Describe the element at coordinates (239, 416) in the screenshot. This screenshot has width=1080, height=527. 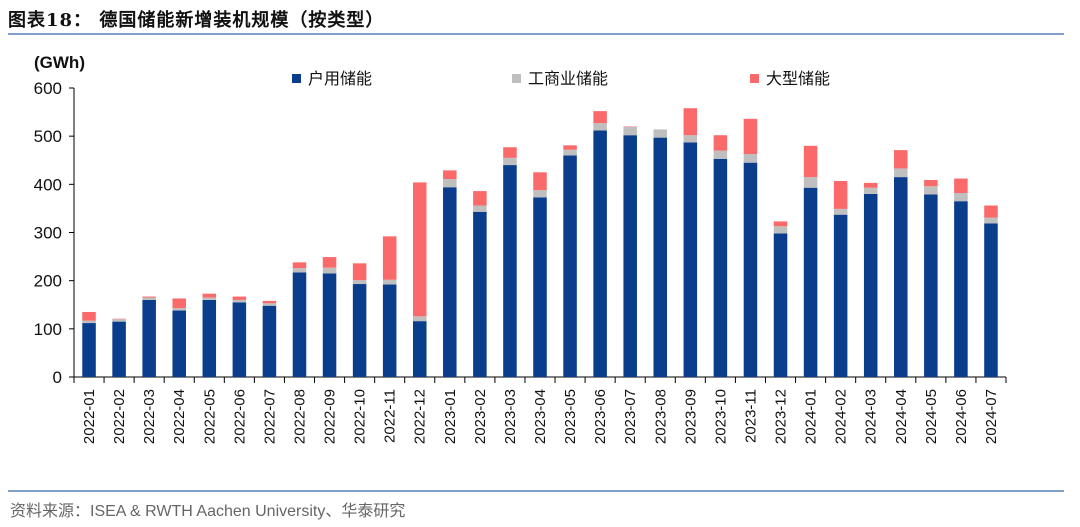
I see `x-tick-label: 2022-06` at that location.